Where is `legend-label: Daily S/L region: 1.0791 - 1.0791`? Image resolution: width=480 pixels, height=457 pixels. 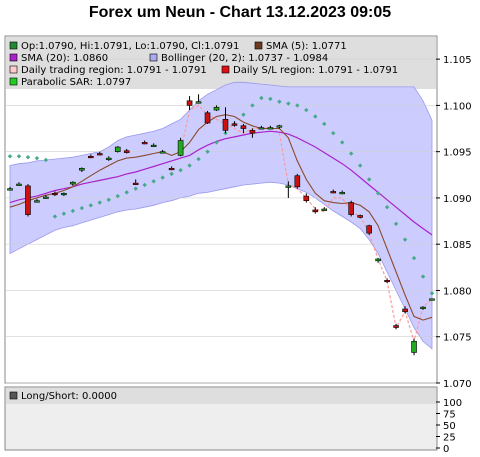 legend-label: Daily S/L region: 1.0791 - 1.0791 is located at coordinates (315, 70).